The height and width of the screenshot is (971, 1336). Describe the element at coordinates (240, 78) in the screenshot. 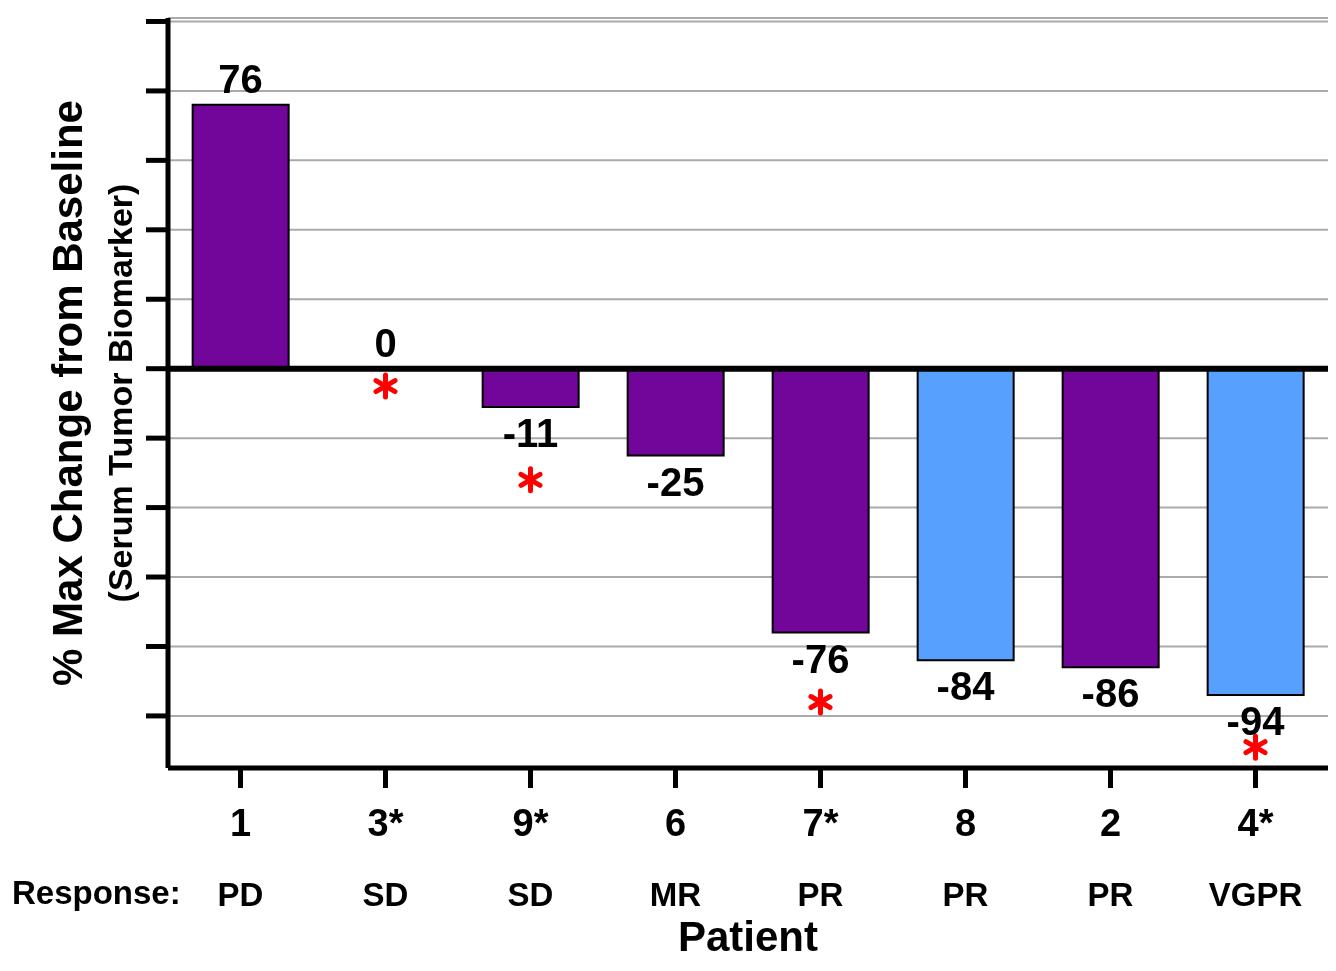

I see `data-label: 76` at that location.